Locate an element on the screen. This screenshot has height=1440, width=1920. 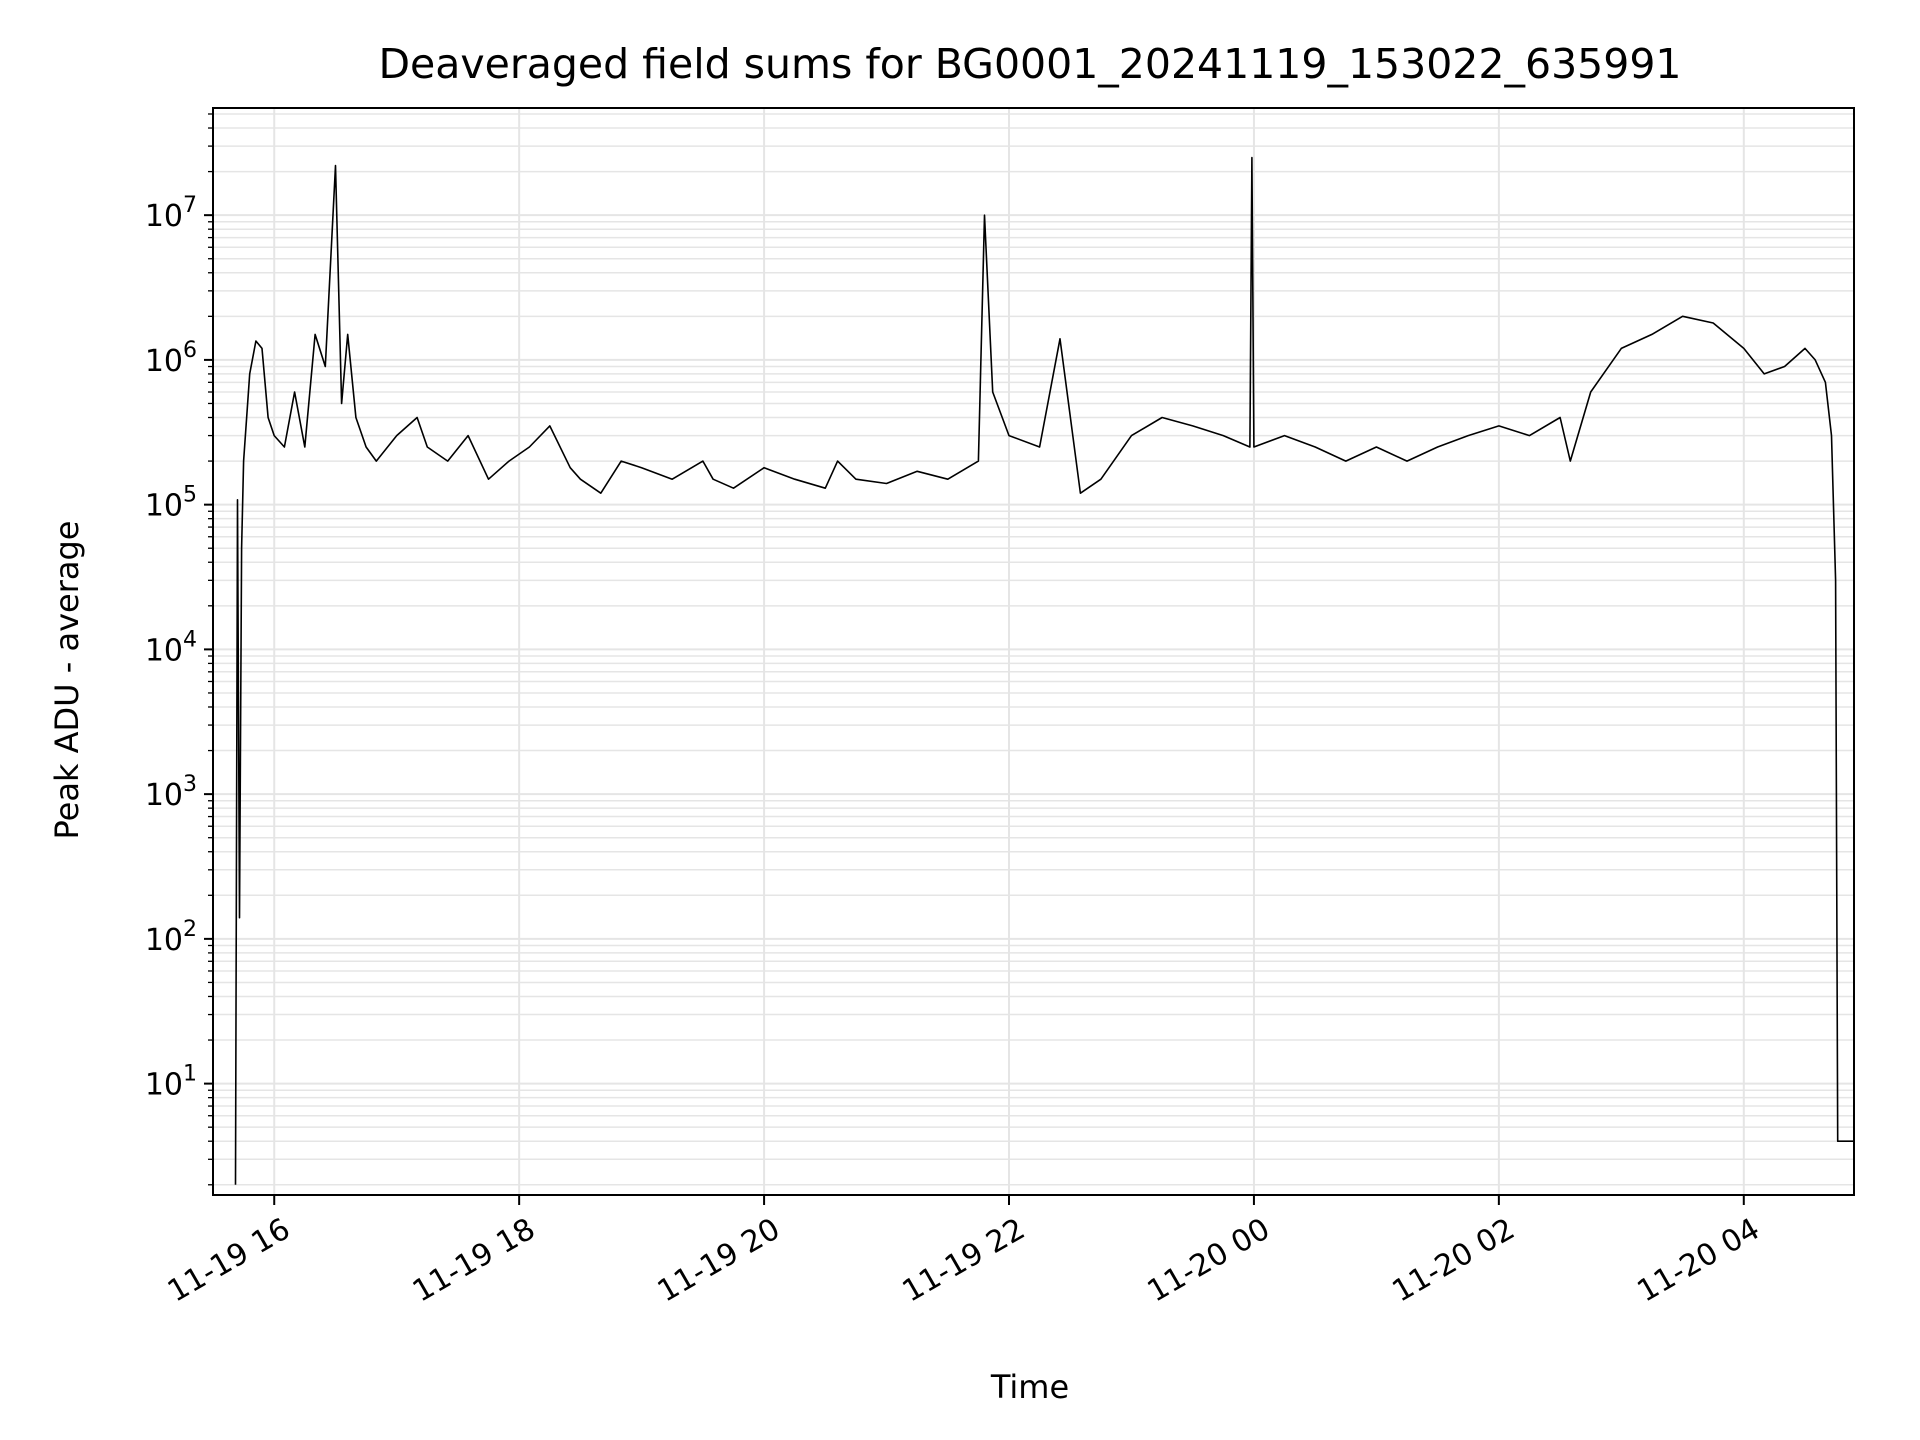
x-axis-label: Time is located at coordinates (1029, 1387).